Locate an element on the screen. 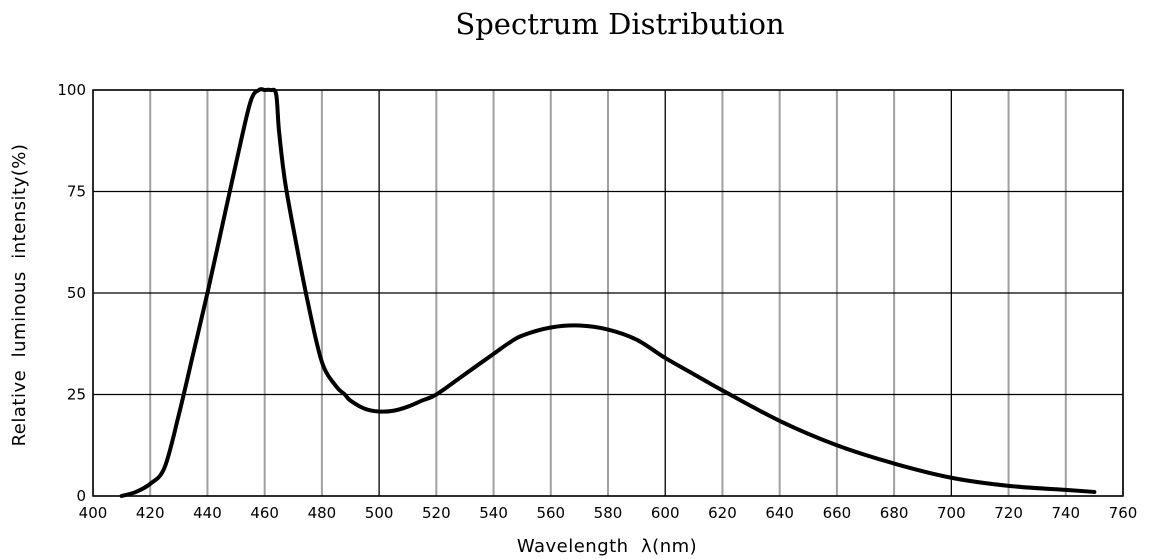 The height and width of the screenshot is (559, 1151). x-tick-label: 420 is located at coordinates (150, 513).